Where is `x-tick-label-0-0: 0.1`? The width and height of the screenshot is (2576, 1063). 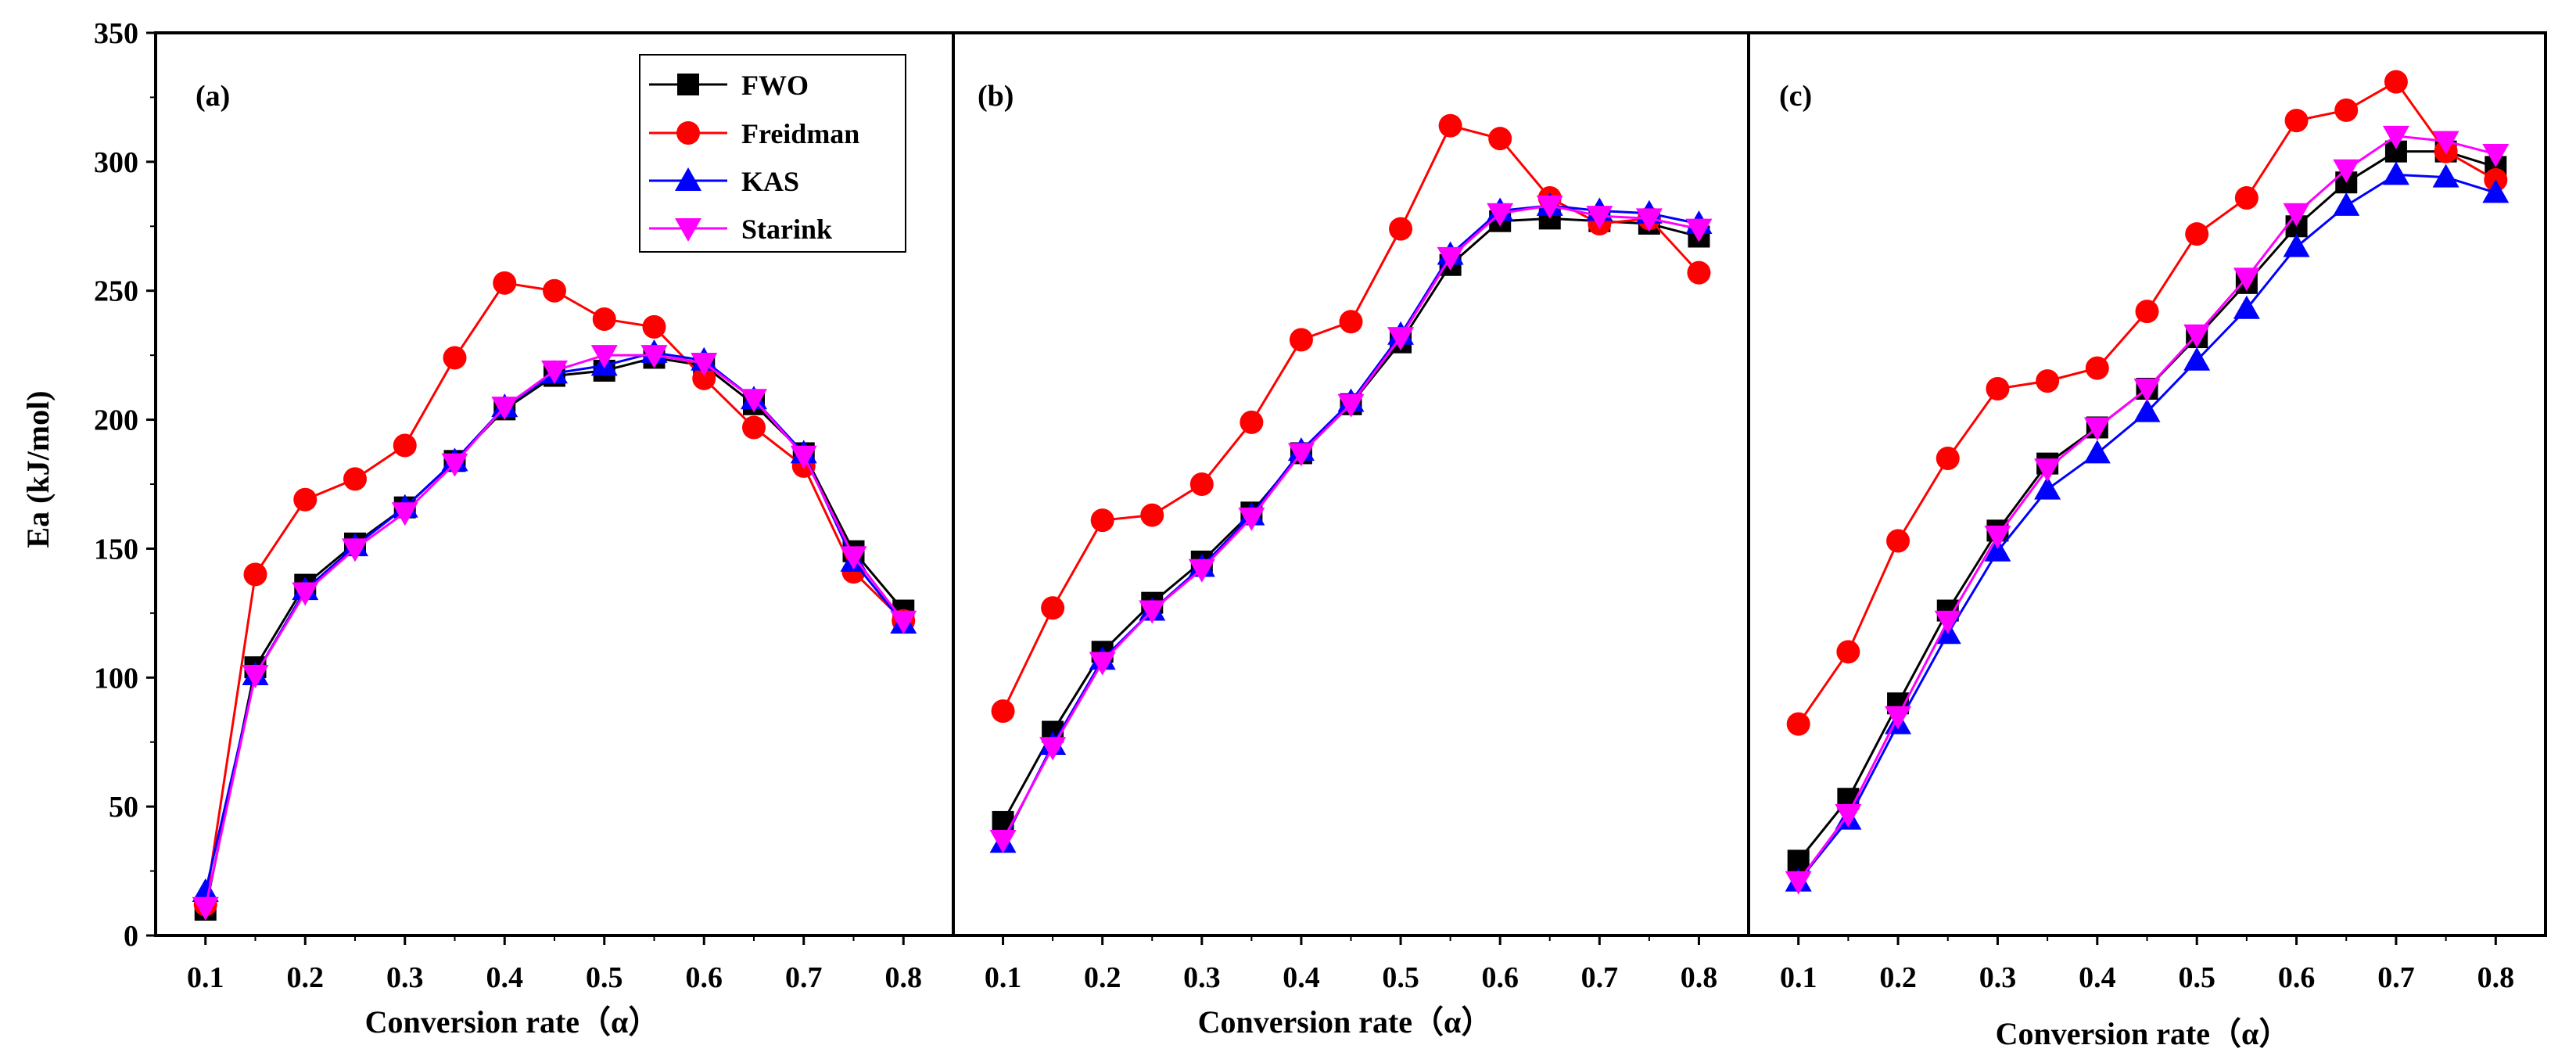 x-tick-label-0-0: 0.1 is located at coordinates (205, 977).